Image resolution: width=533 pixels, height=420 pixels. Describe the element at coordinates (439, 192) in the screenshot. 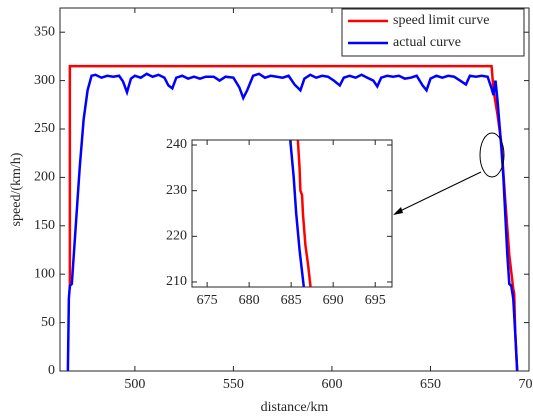

I see `zoom-arrow` at that location.